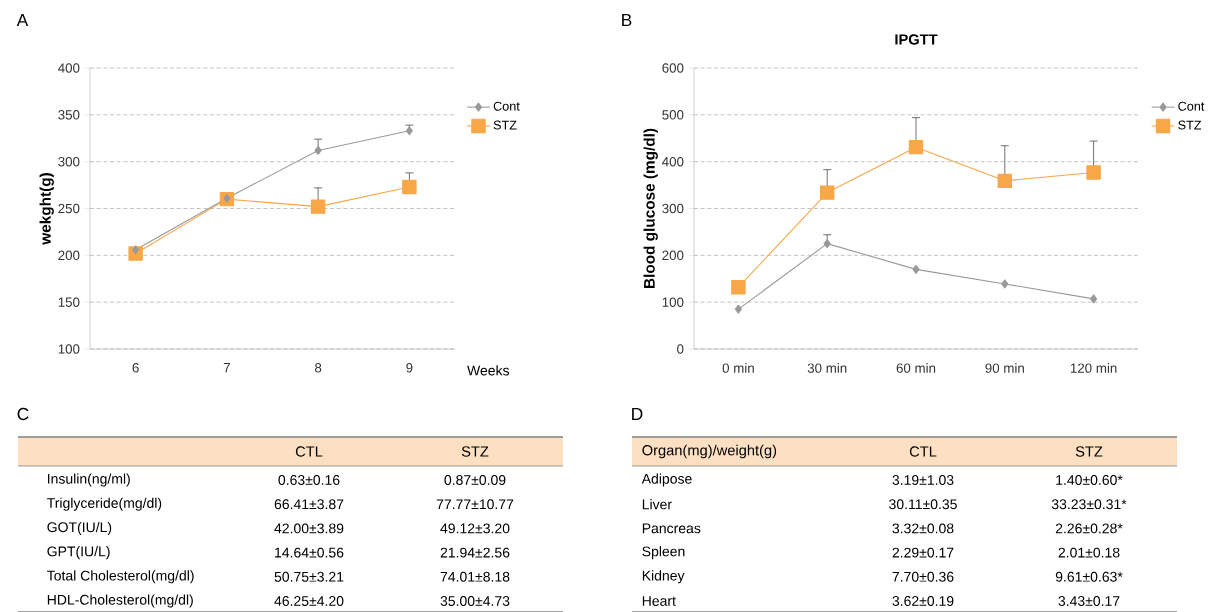 The height and width of the screenshot is (612, 1220). Describe the element at coordinates (475, 576) in the screenshot. I see `text: 74.01±8.18` at that location.